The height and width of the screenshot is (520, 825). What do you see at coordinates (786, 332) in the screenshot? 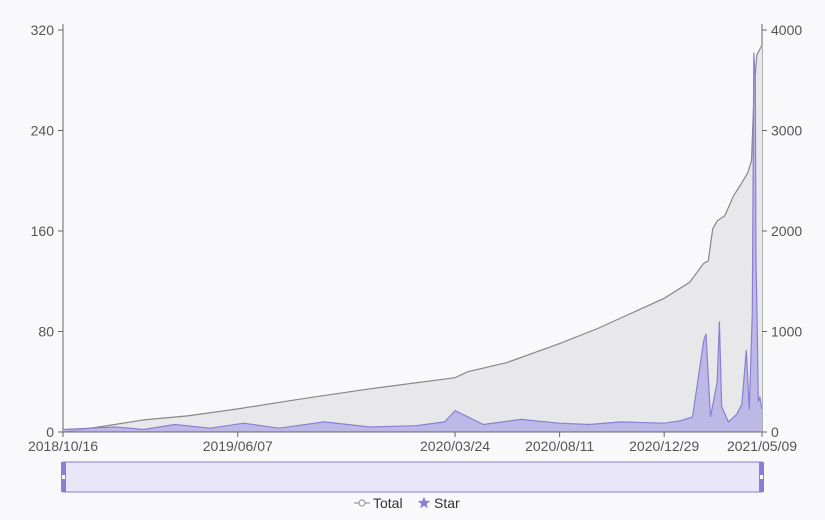
I see `y-right-tick-label: 1000` at bounding box center [786, 332].